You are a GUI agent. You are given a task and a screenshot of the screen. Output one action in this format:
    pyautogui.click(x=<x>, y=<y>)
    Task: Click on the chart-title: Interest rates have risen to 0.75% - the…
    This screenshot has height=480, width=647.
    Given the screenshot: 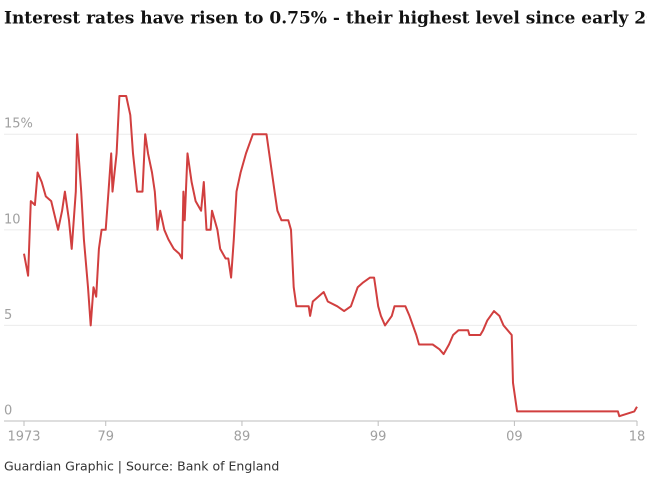 What is the action you would take?
    pyautogui.click(x=325, y=19)
    